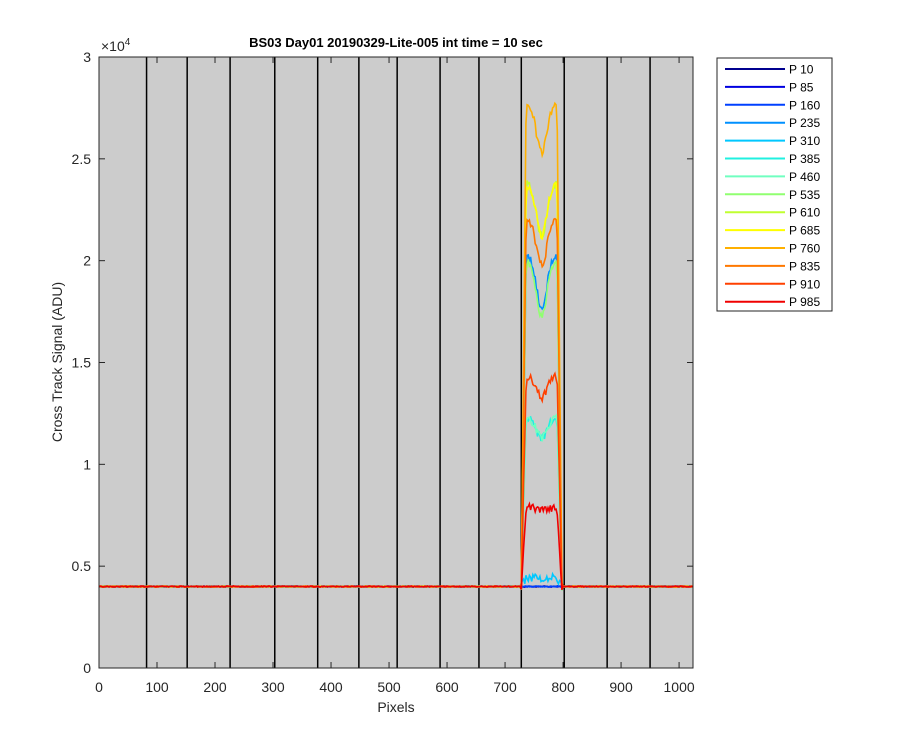 The image size is (900, 750). I want to click on x-tick-label: 400, so click(331, 687).